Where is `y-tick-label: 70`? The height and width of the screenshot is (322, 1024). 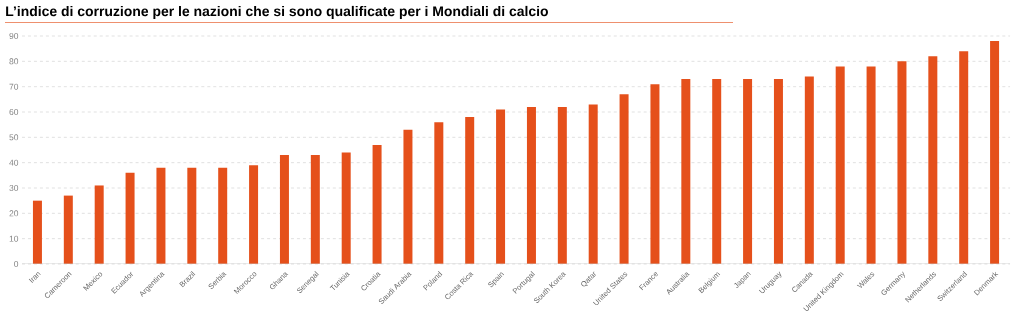
y-tick-label: 70 is located at coordinates (14, 86).